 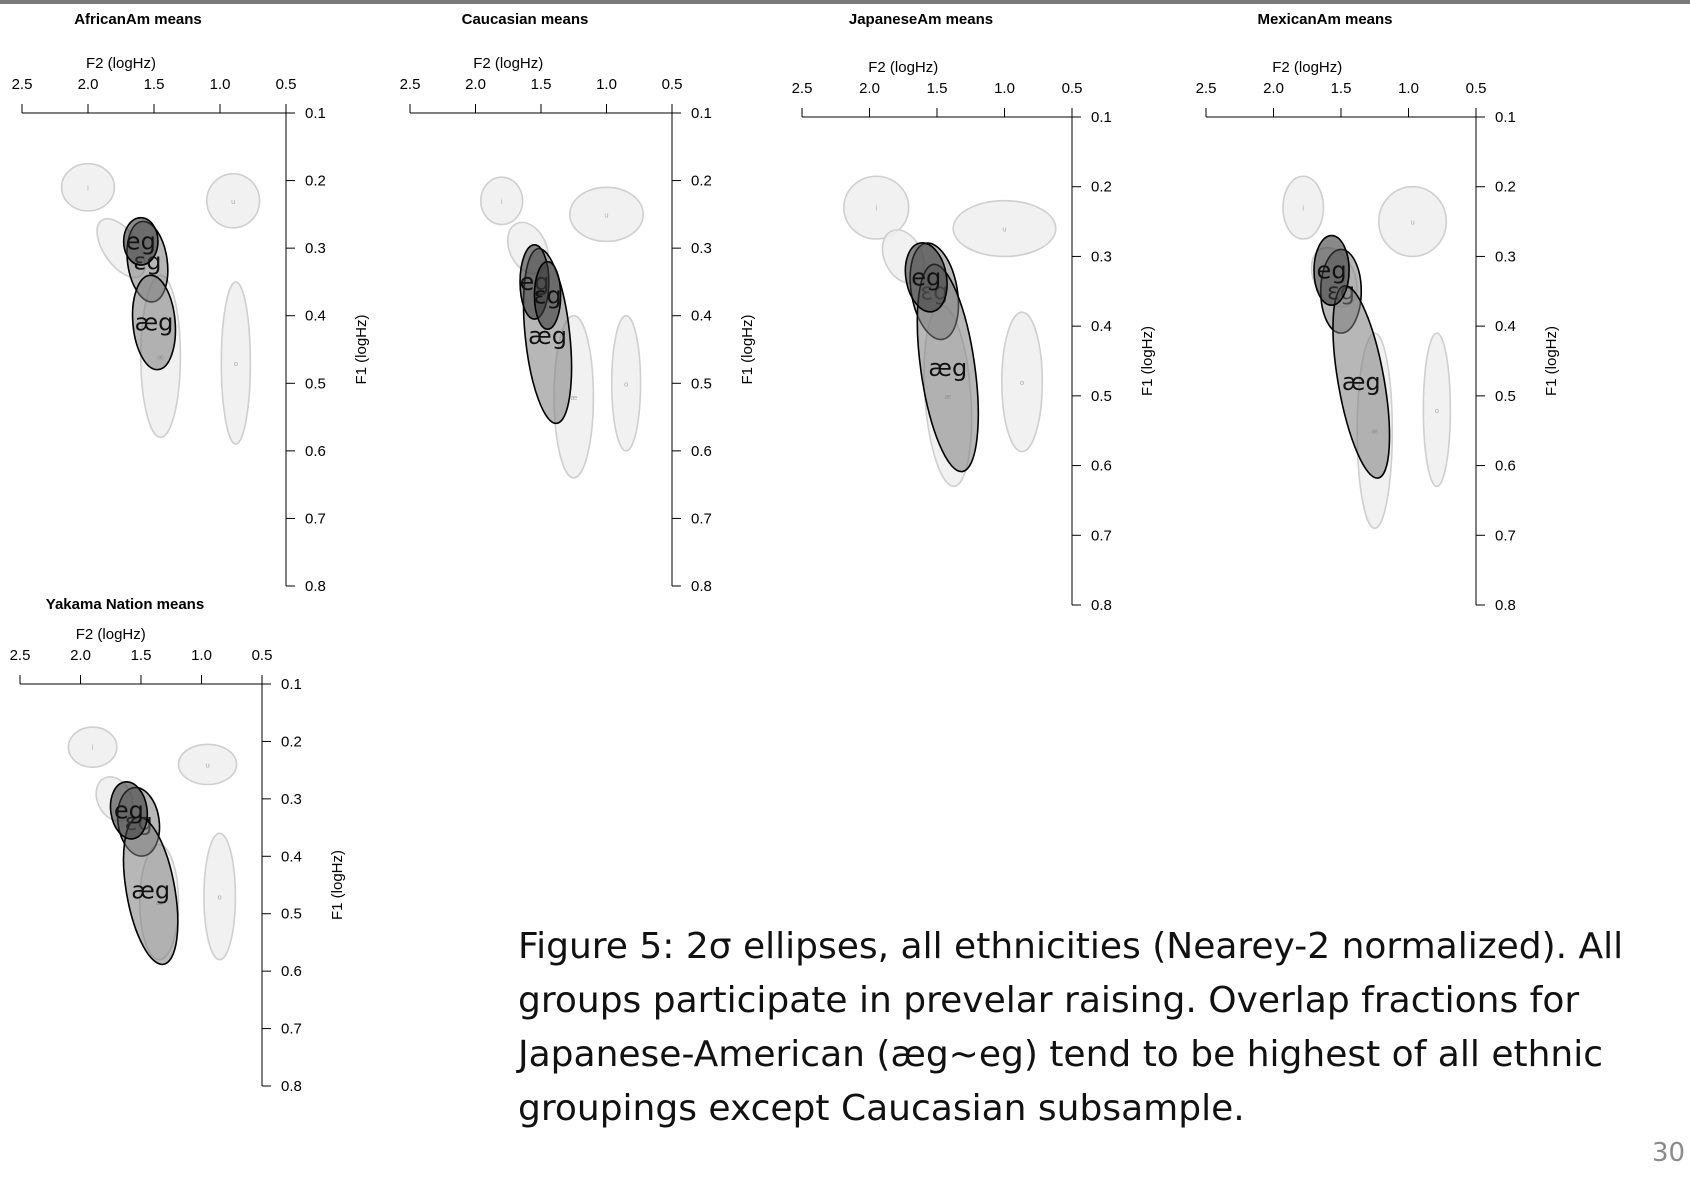 I want to click on ellipse-label: ɛg, so click(x=547, y=295).